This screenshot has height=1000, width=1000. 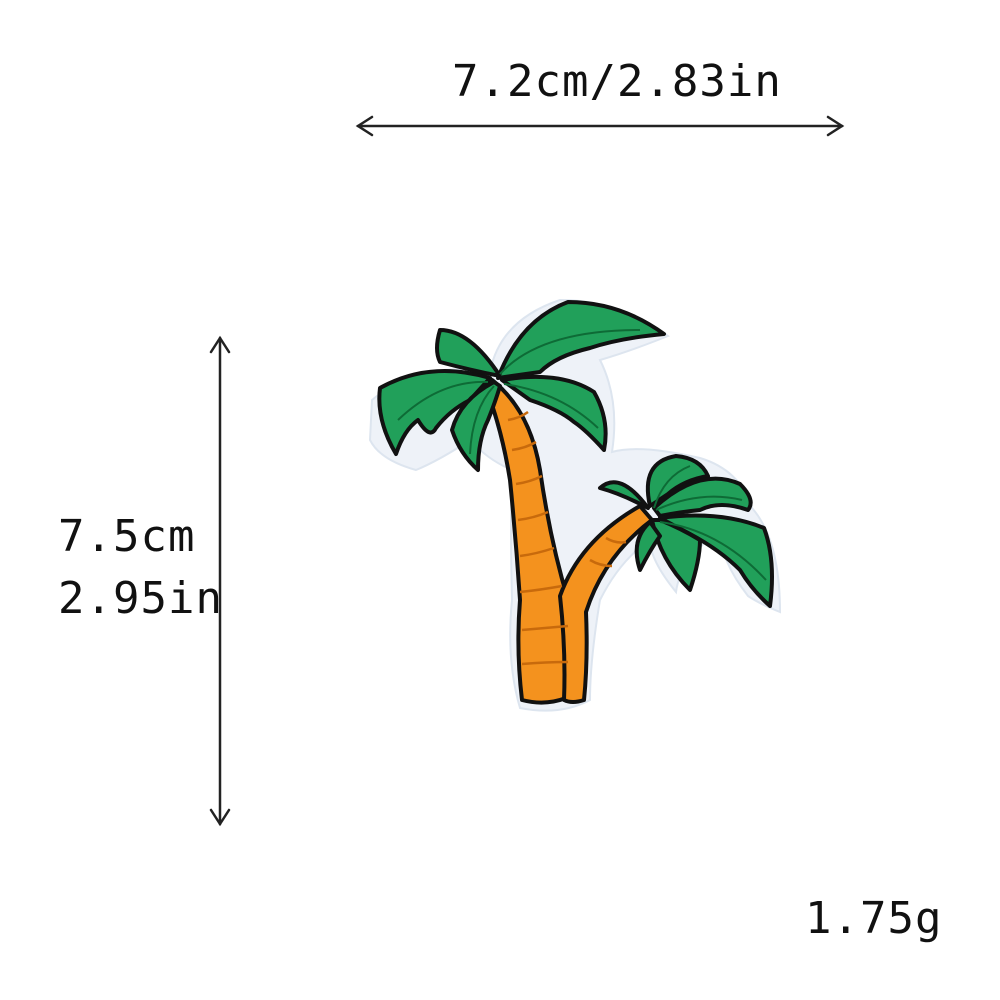 What do you see at coordinates (468, 353) in the screenshot?
I see `leaf-upper-left` at bounding box center [468, 353].